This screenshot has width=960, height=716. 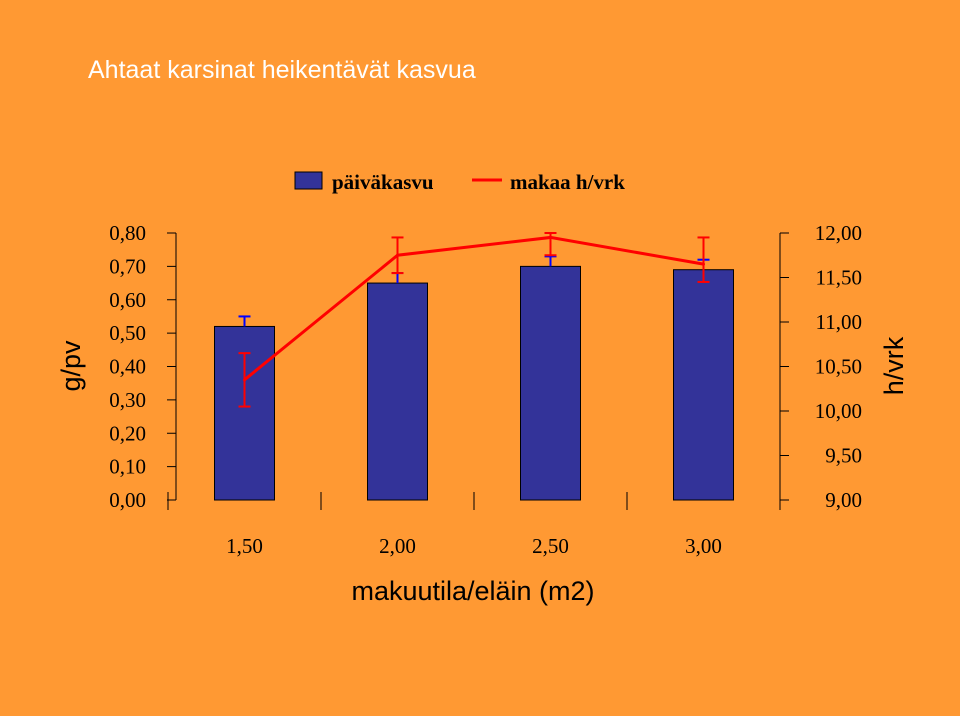 What do you see at coordinates (567, 182) in the screenshot?
I see `legend-label-line: makaa h/vrk` at bounding box center [567, 182].